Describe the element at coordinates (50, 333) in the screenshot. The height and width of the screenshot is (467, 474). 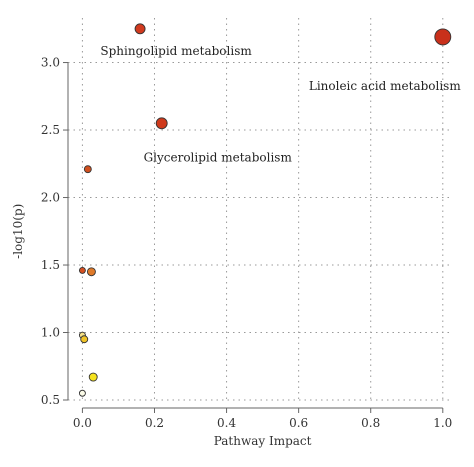
I see `y-tick-label: 1.0` at that location.